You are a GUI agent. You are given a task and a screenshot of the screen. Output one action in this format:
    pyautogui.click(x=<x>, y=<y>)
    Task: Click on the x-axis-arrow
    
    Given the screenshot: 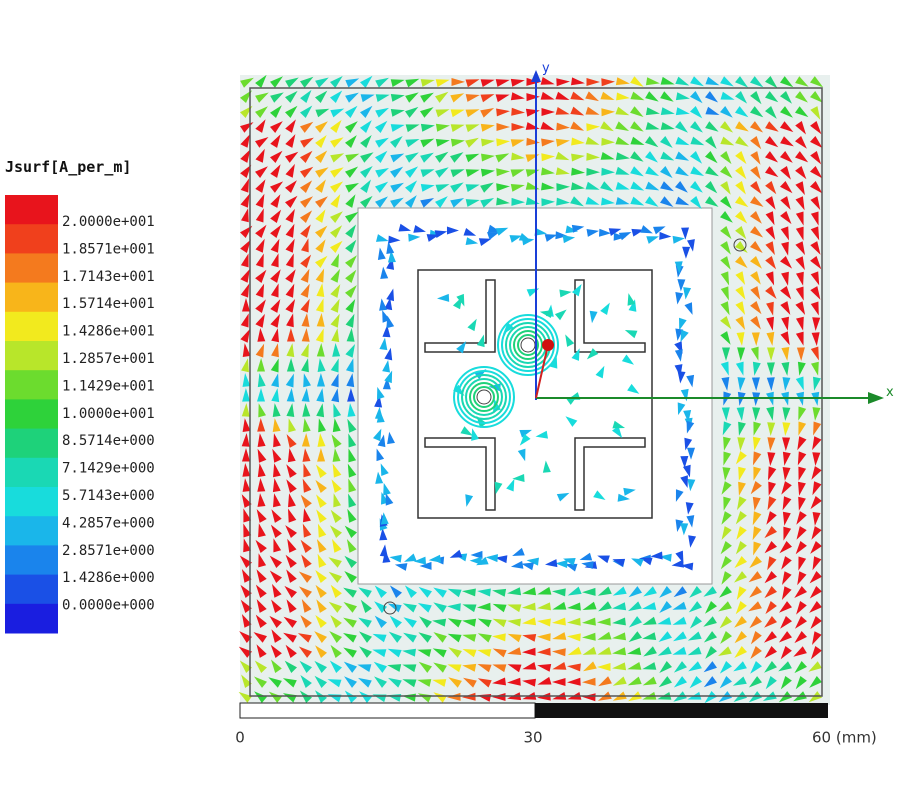 What is the action you would take?
    pyautogui.click(x=876, y=398)
    